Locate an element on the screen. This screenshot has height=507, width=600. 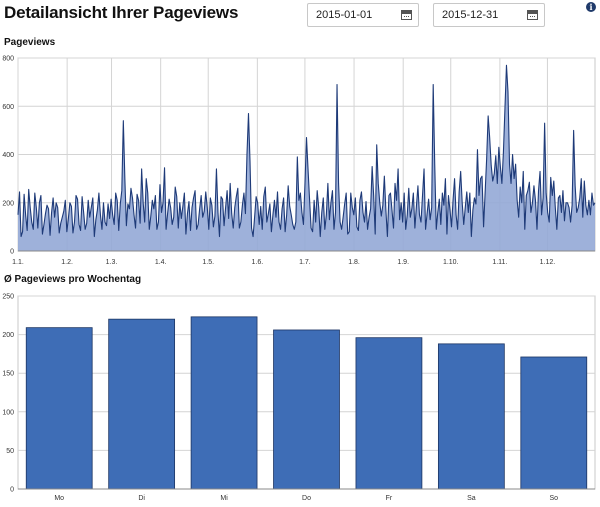
y-tick-label: 150 is located at coordinates (8, 374).